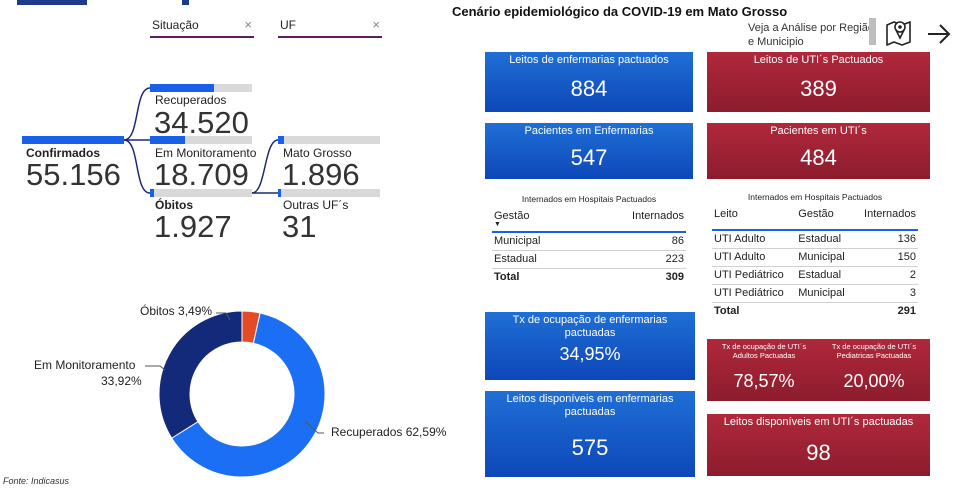 Image resolution: width=961 pixels, height=496 pixels. I want to click on confirmados-label: Confirmados, so click(63, 153).